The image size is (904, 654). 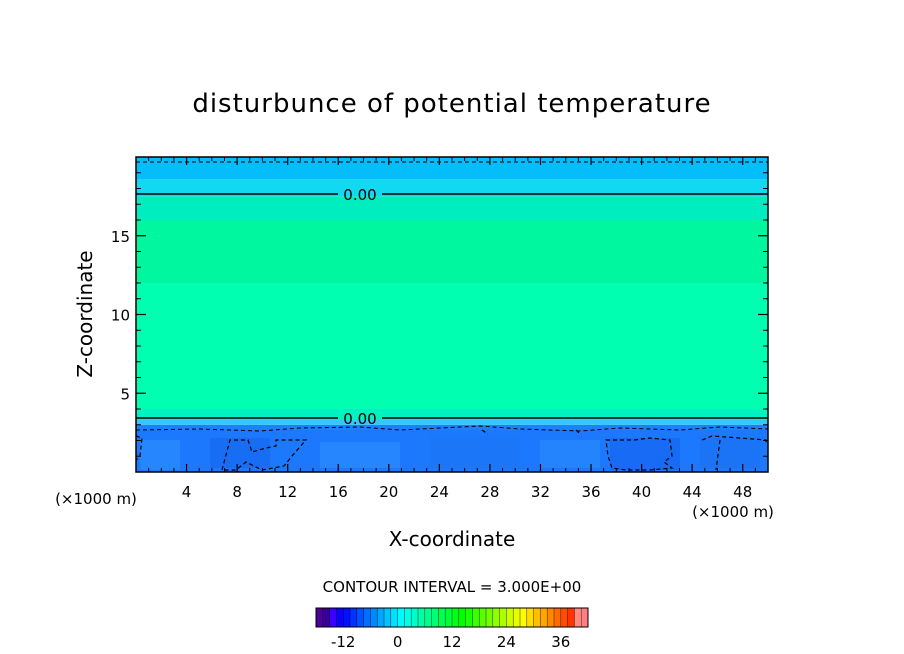 What do you see at coordinates (540, 492) in the screenshot?
I see `x-tick-label: 32` at bounding box center [540, 492].